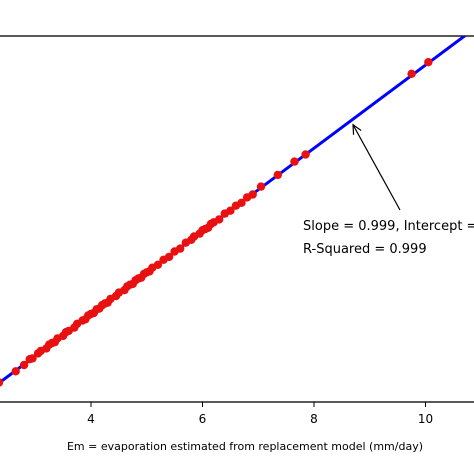  I want to click on slope-annotation: Slope = 0.999, Intercept = 0.0, so click(388, 226).